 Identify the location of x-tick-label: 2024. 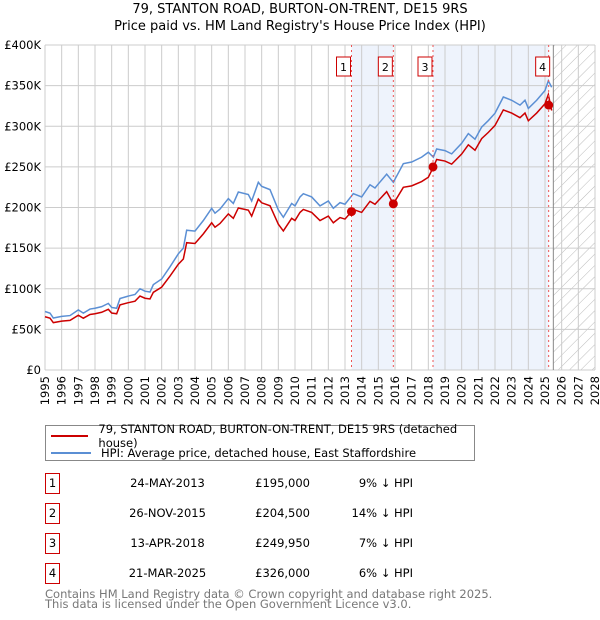
(528, 390).